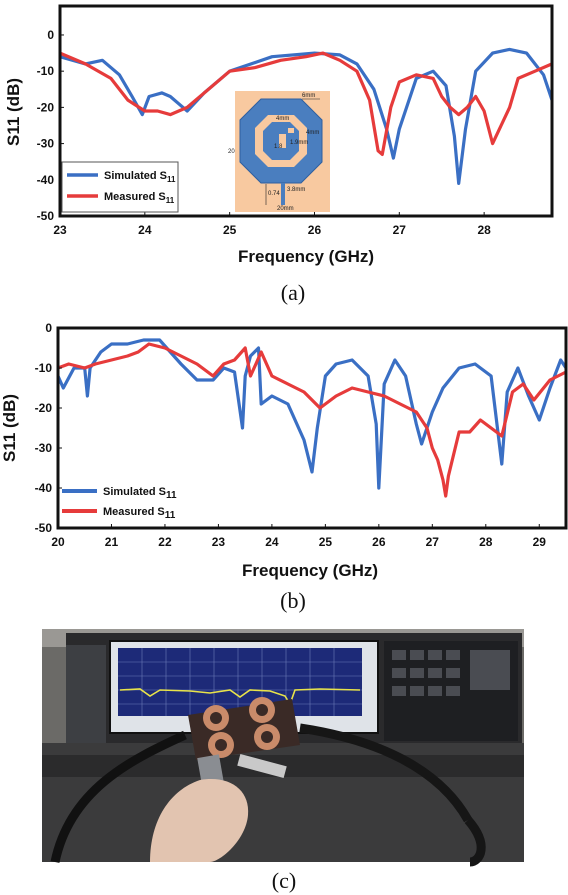 This screenshot has width=568, height=895. Describe the element at coordinates (244, 728) in the screenshot. I see `antenna-array-board` at that location.